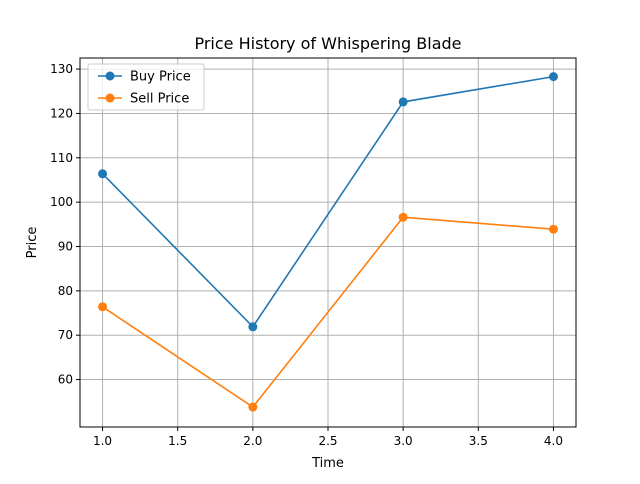 The image size is (640, 484). I want to click on legend: Buy Price Sell Price, so click(146, 87).